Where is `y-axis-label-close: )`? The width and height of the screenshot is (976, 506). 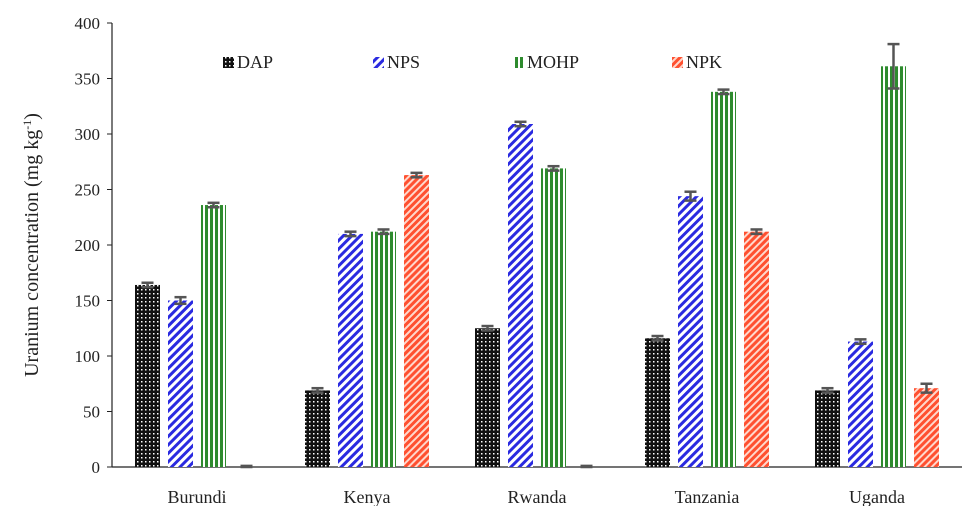
y-axis-label-close: ) is located at coordinates (32, 116).